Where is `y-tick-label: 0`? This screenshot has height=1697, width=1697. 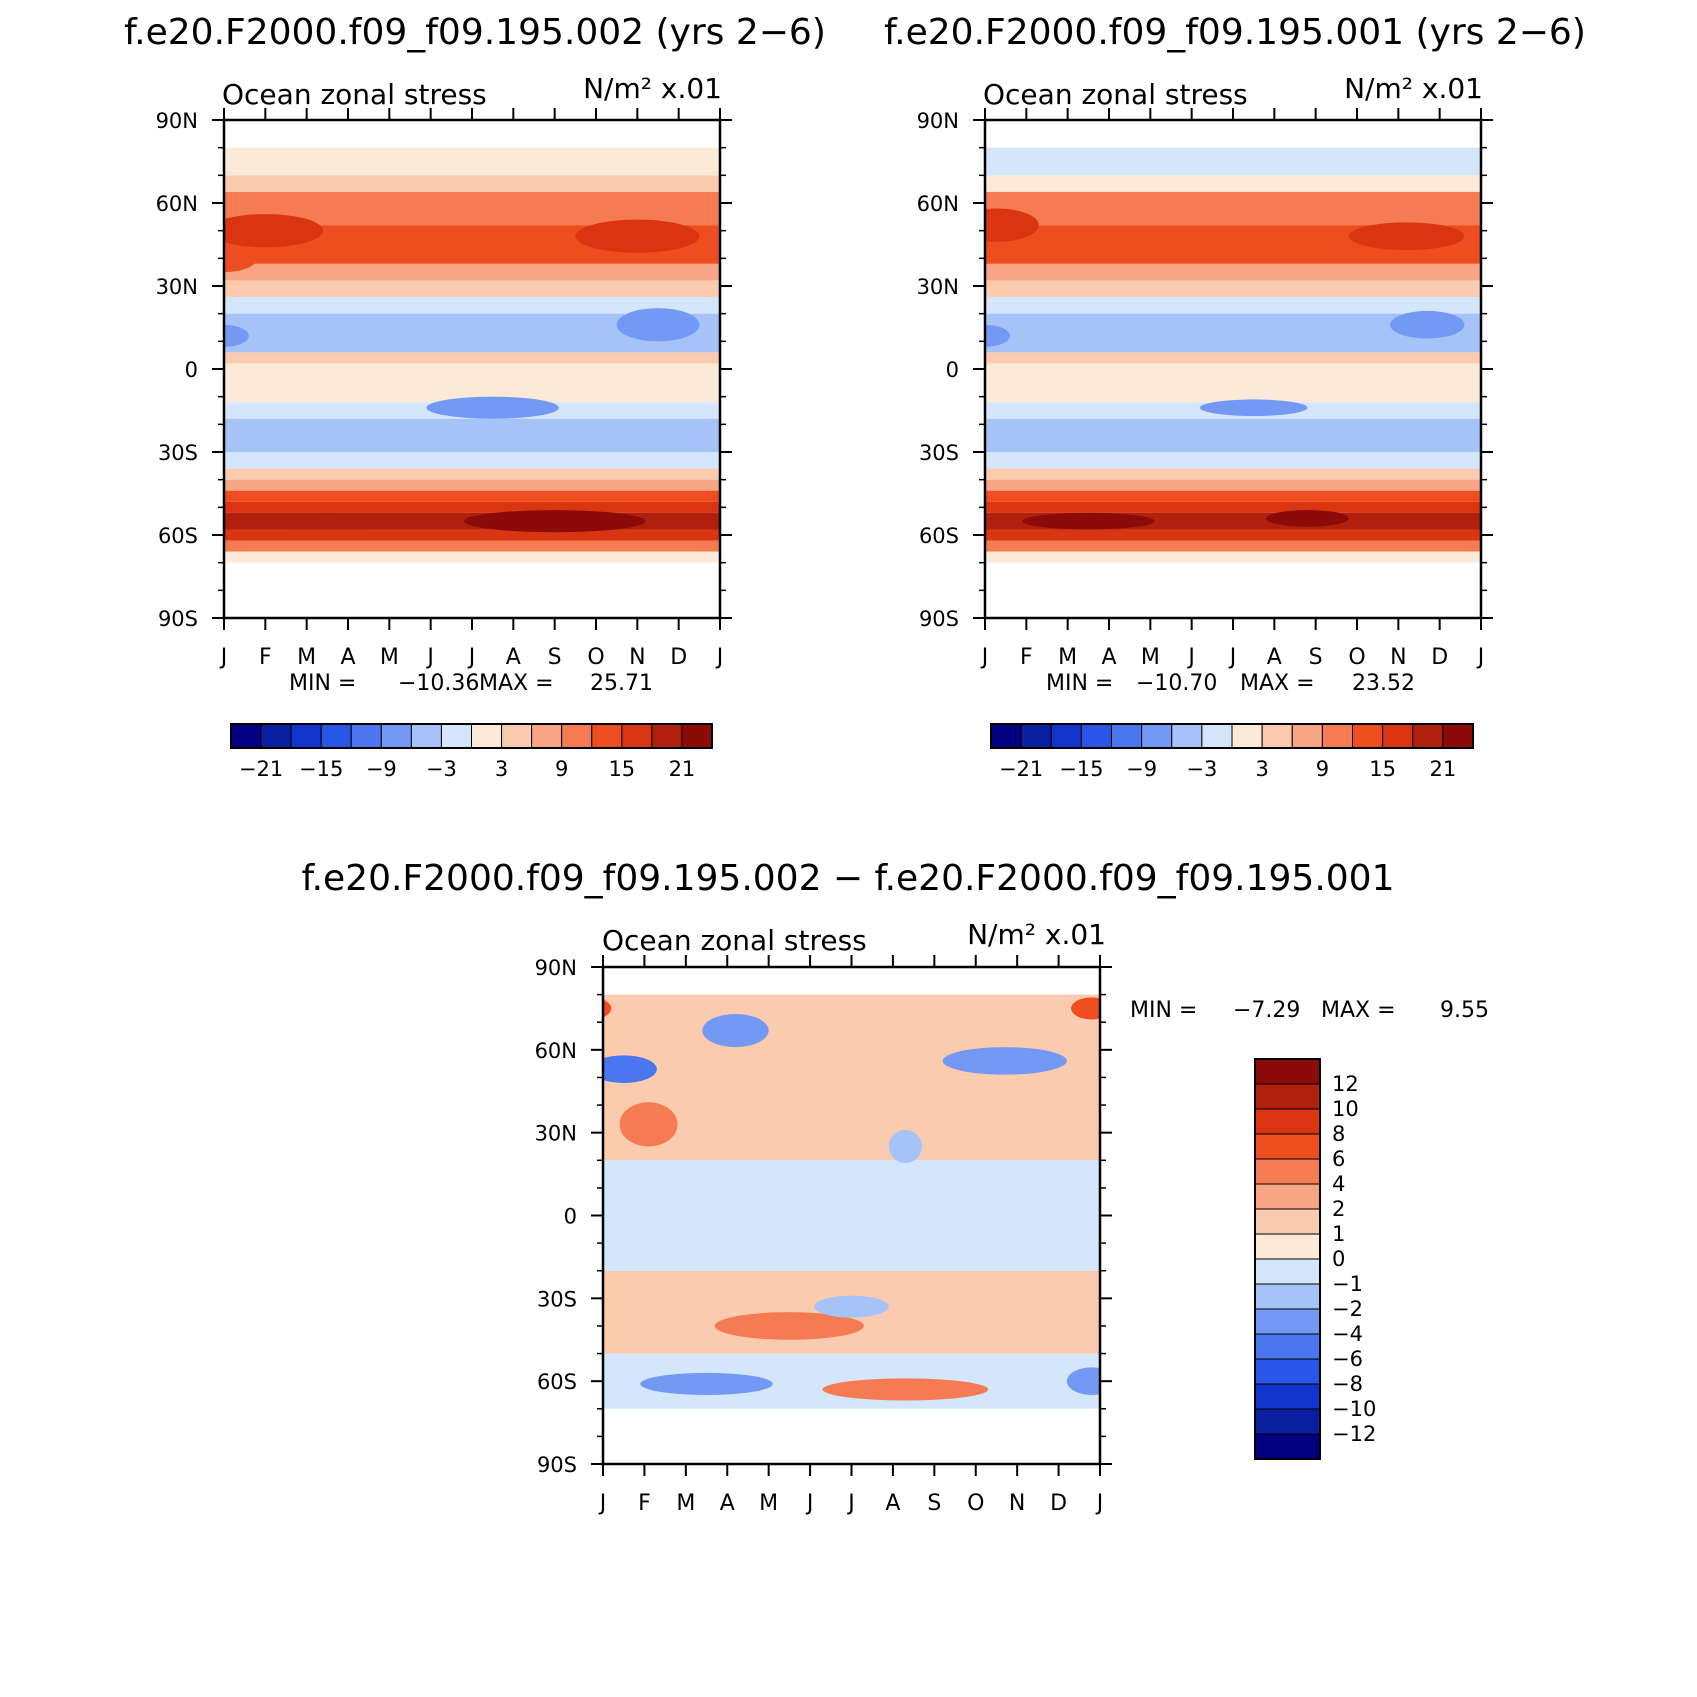
y-tick-label: 0 is located at coordinates (191, 370).